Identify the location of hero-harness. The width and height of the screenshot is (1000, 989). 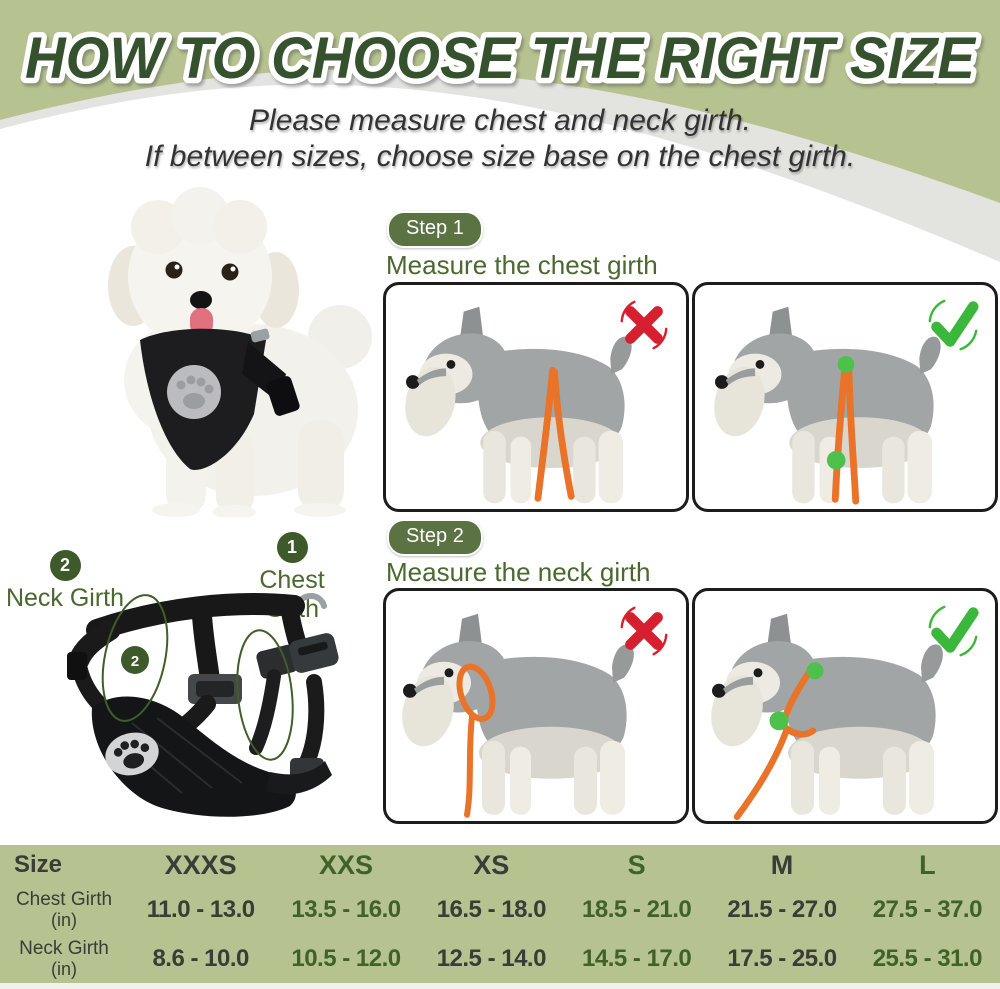
(220, 399).